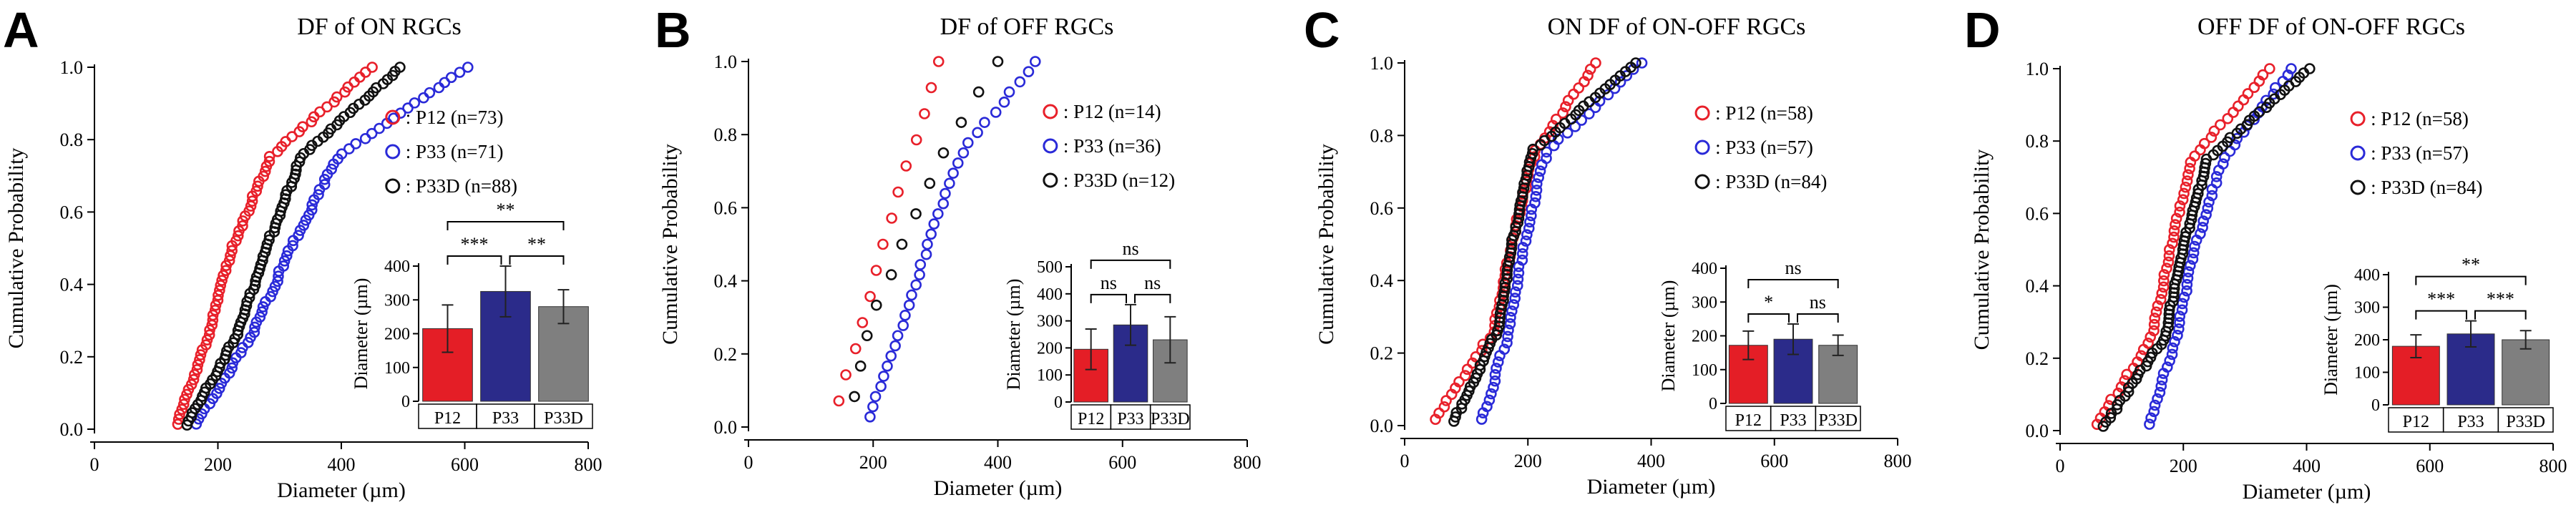  I want to click on legend-entry: : P12 (n=73), so click(455, 117).